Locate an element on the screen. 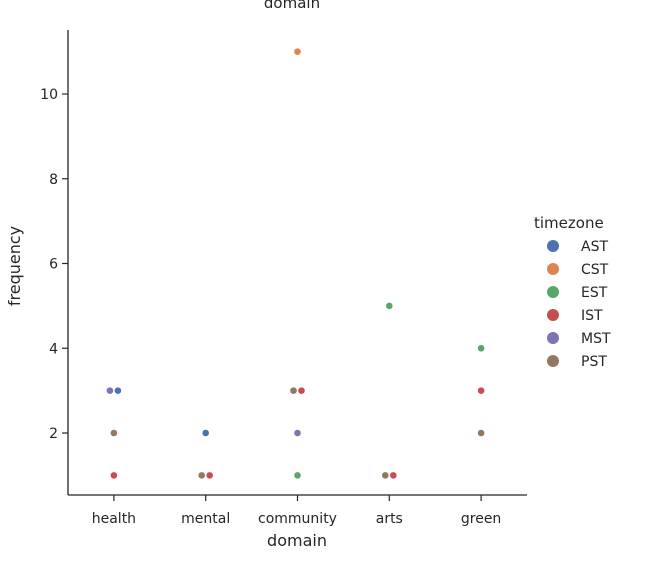 This screenshot has width=653, height=573. y-tick-label: 6 is located at coordinates (53, 265).